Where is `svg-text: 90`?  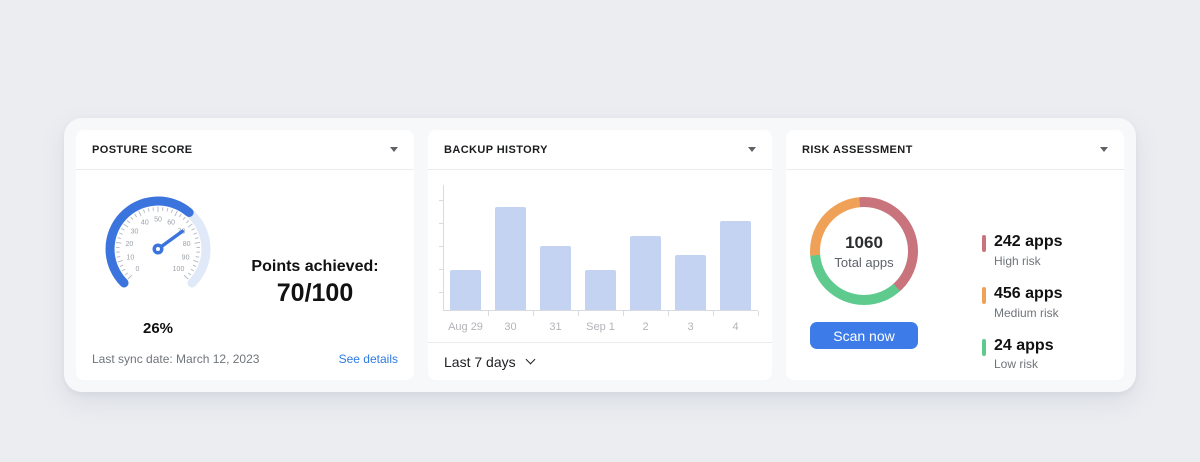
svg-text: 90 is located at coordinates (186, 257).